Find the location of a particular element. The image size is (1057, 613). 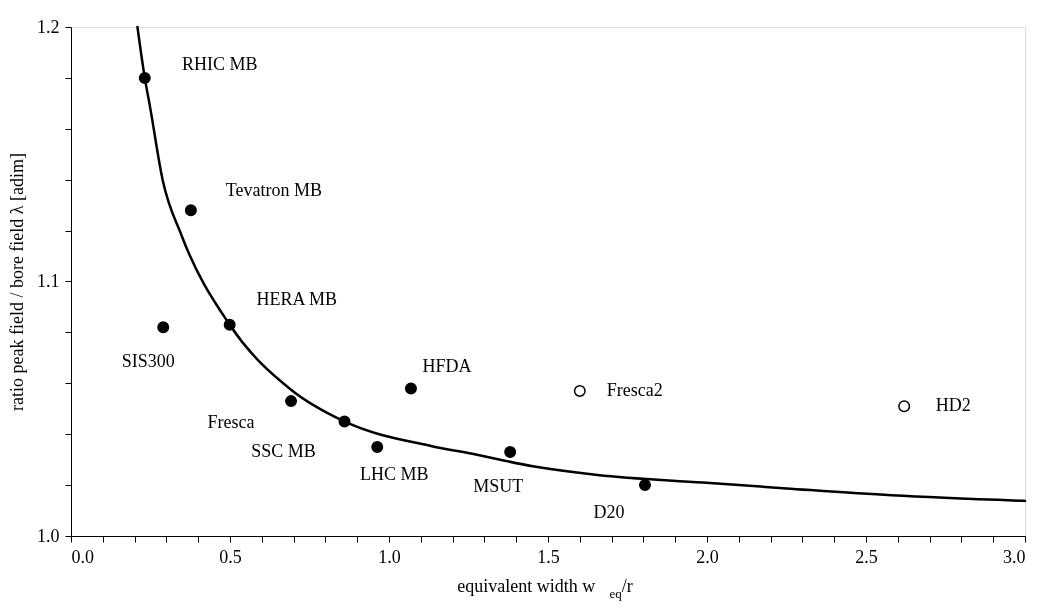

annotation: HD2 is located at coordinates (953, 405).